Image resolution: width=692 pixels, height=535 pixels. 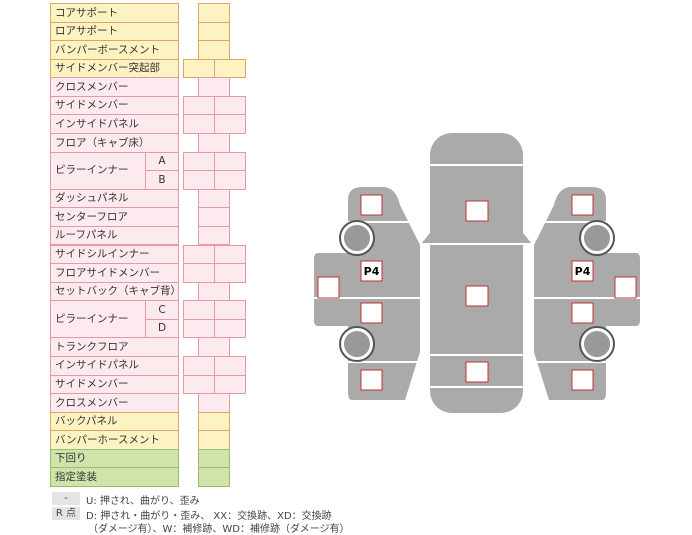 I want to click on row-label: セットバック（キャブ背）, so click(x=114, y=291).